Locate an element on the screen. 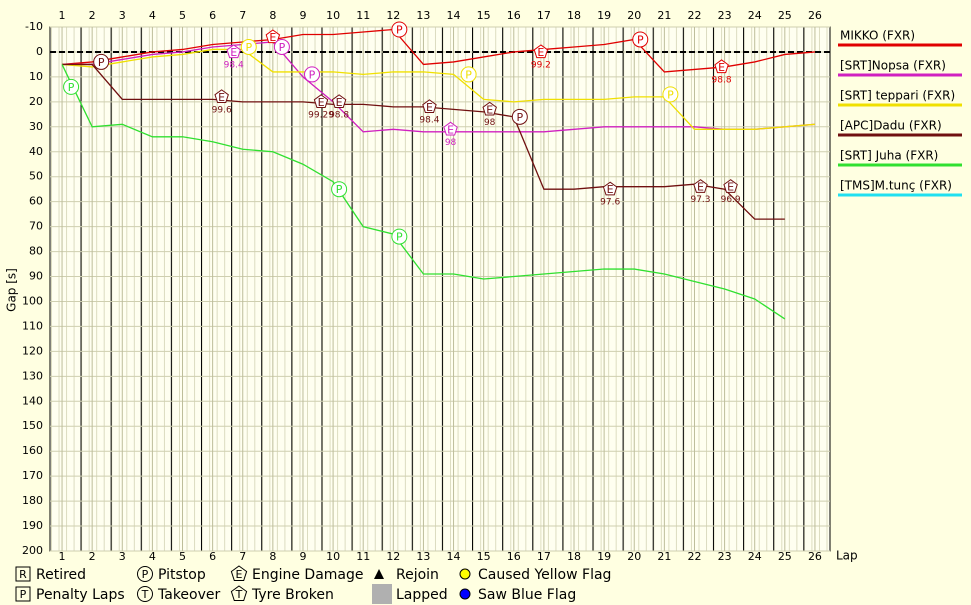 This screenshot has height=605, width=971. event-label: 99.29 is located at coordinates (321, 115).